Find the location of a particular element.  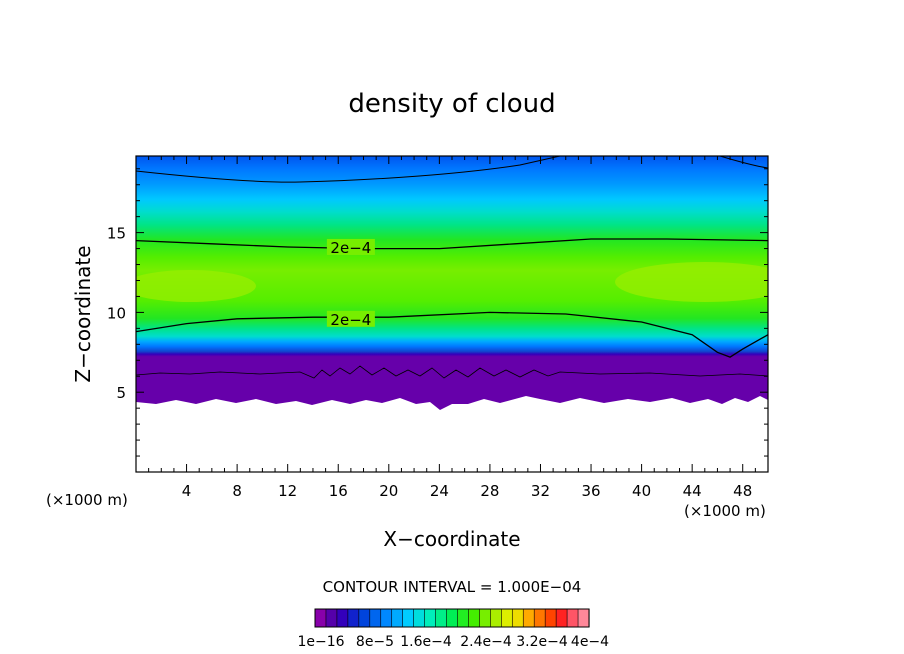

colorbar-tick-label: 4e−4 is located at coordinates (590, 642).